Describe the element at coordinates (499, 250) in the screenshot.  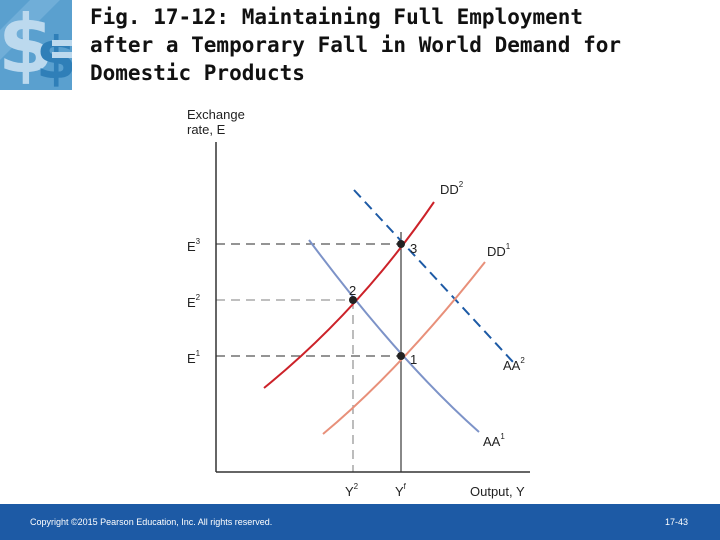
I see `dd1-label: DD1` at that location.